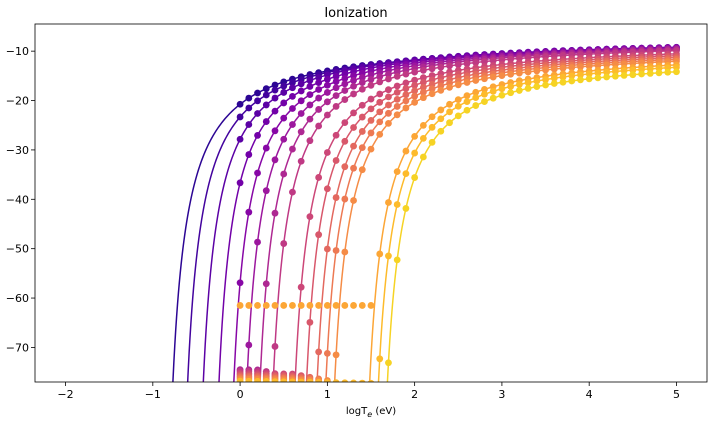 This screenshot has width=712, height=424. What do you see at coordinates (414, 394) in the screenshot?
I see `x-tick-label: 2` at bounding box center [414, 394].